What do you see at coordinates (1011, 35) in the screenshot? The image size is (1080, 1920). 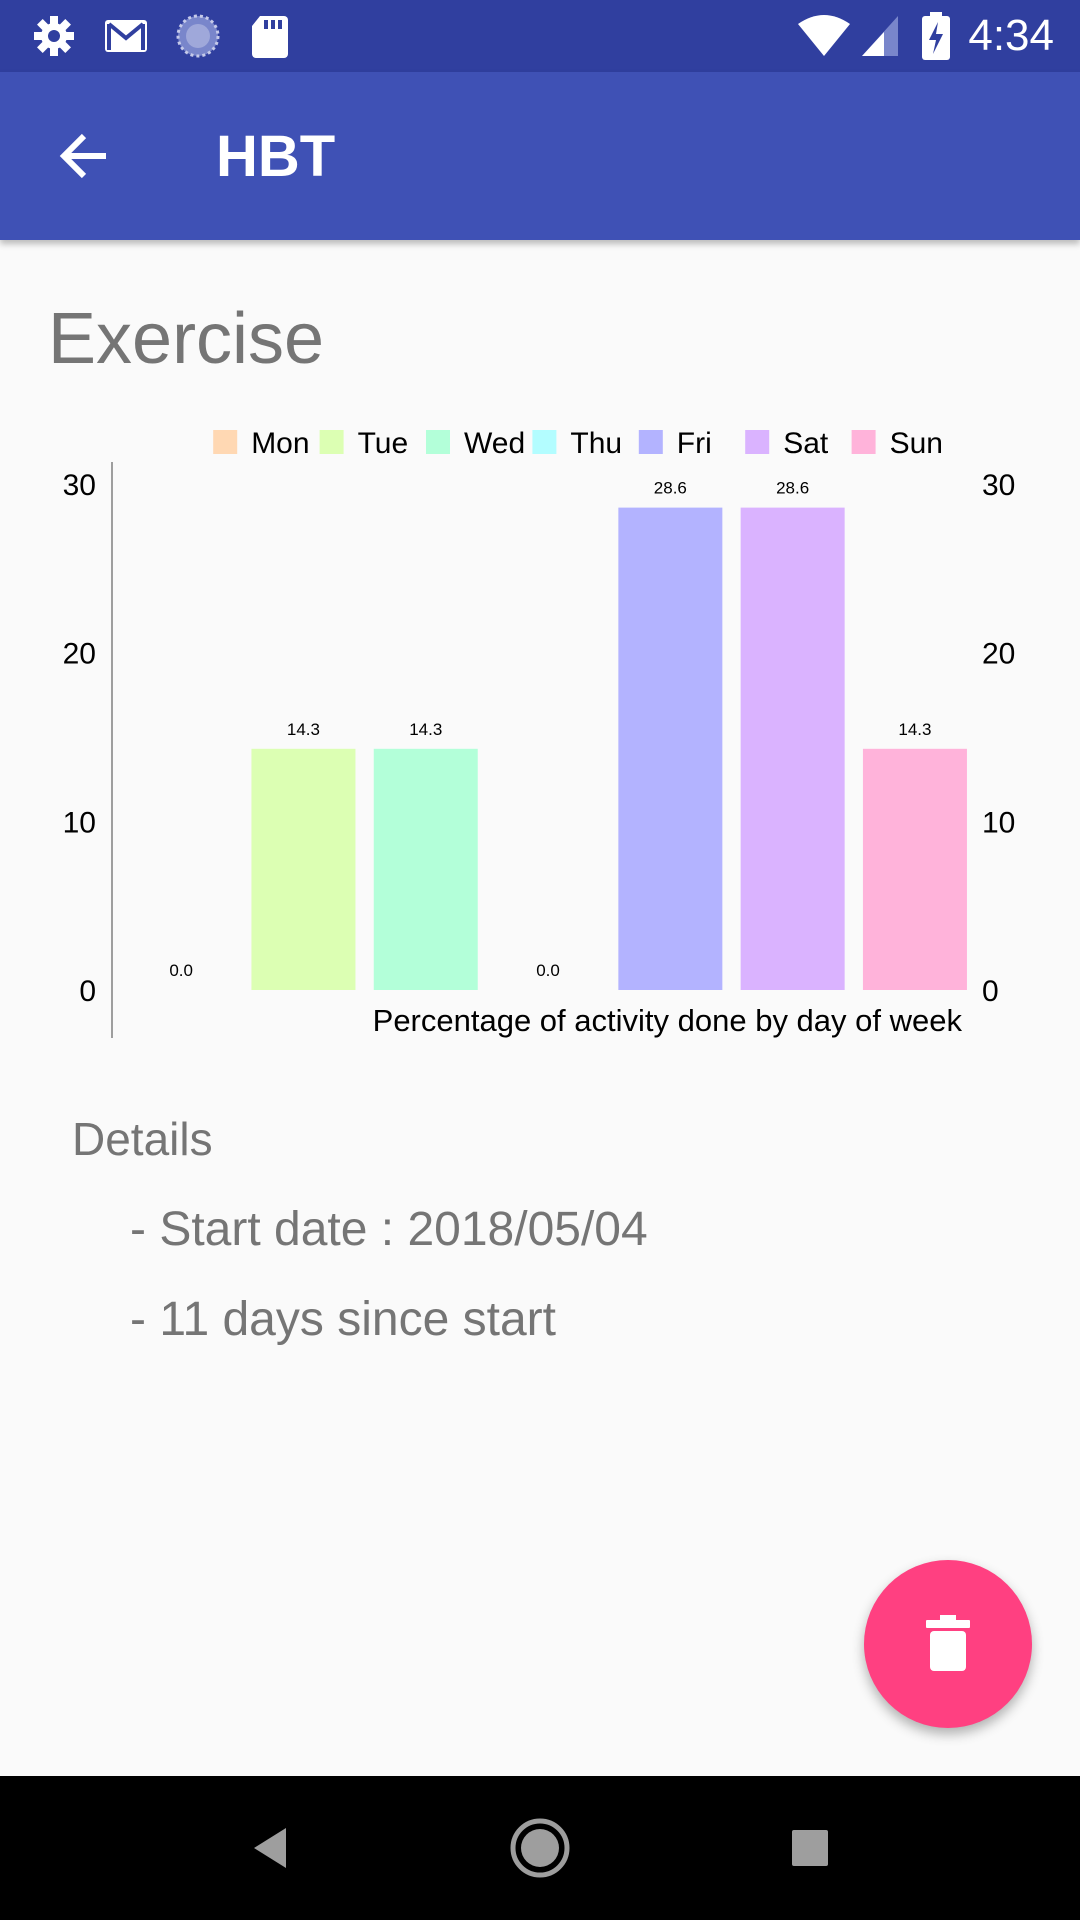 I see `clock-time: 4:34` at bounding box center [1011, 35].